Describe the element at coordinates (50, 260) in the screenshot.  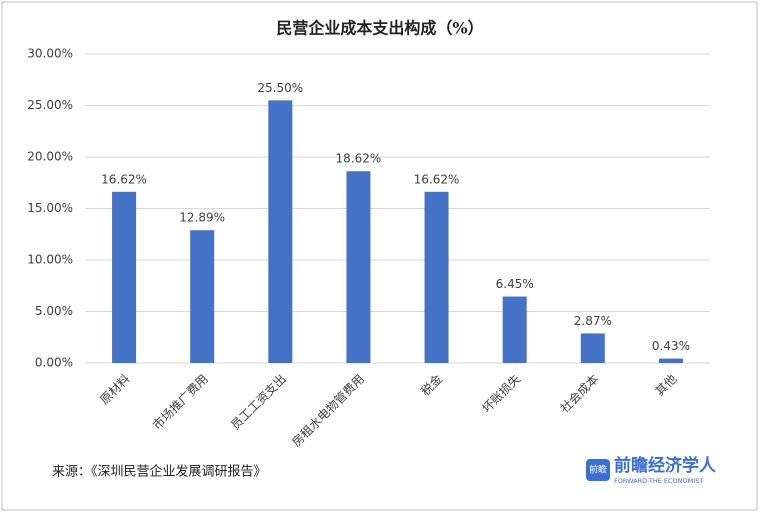
I see `y-tick-label: 10.00%` at that location.